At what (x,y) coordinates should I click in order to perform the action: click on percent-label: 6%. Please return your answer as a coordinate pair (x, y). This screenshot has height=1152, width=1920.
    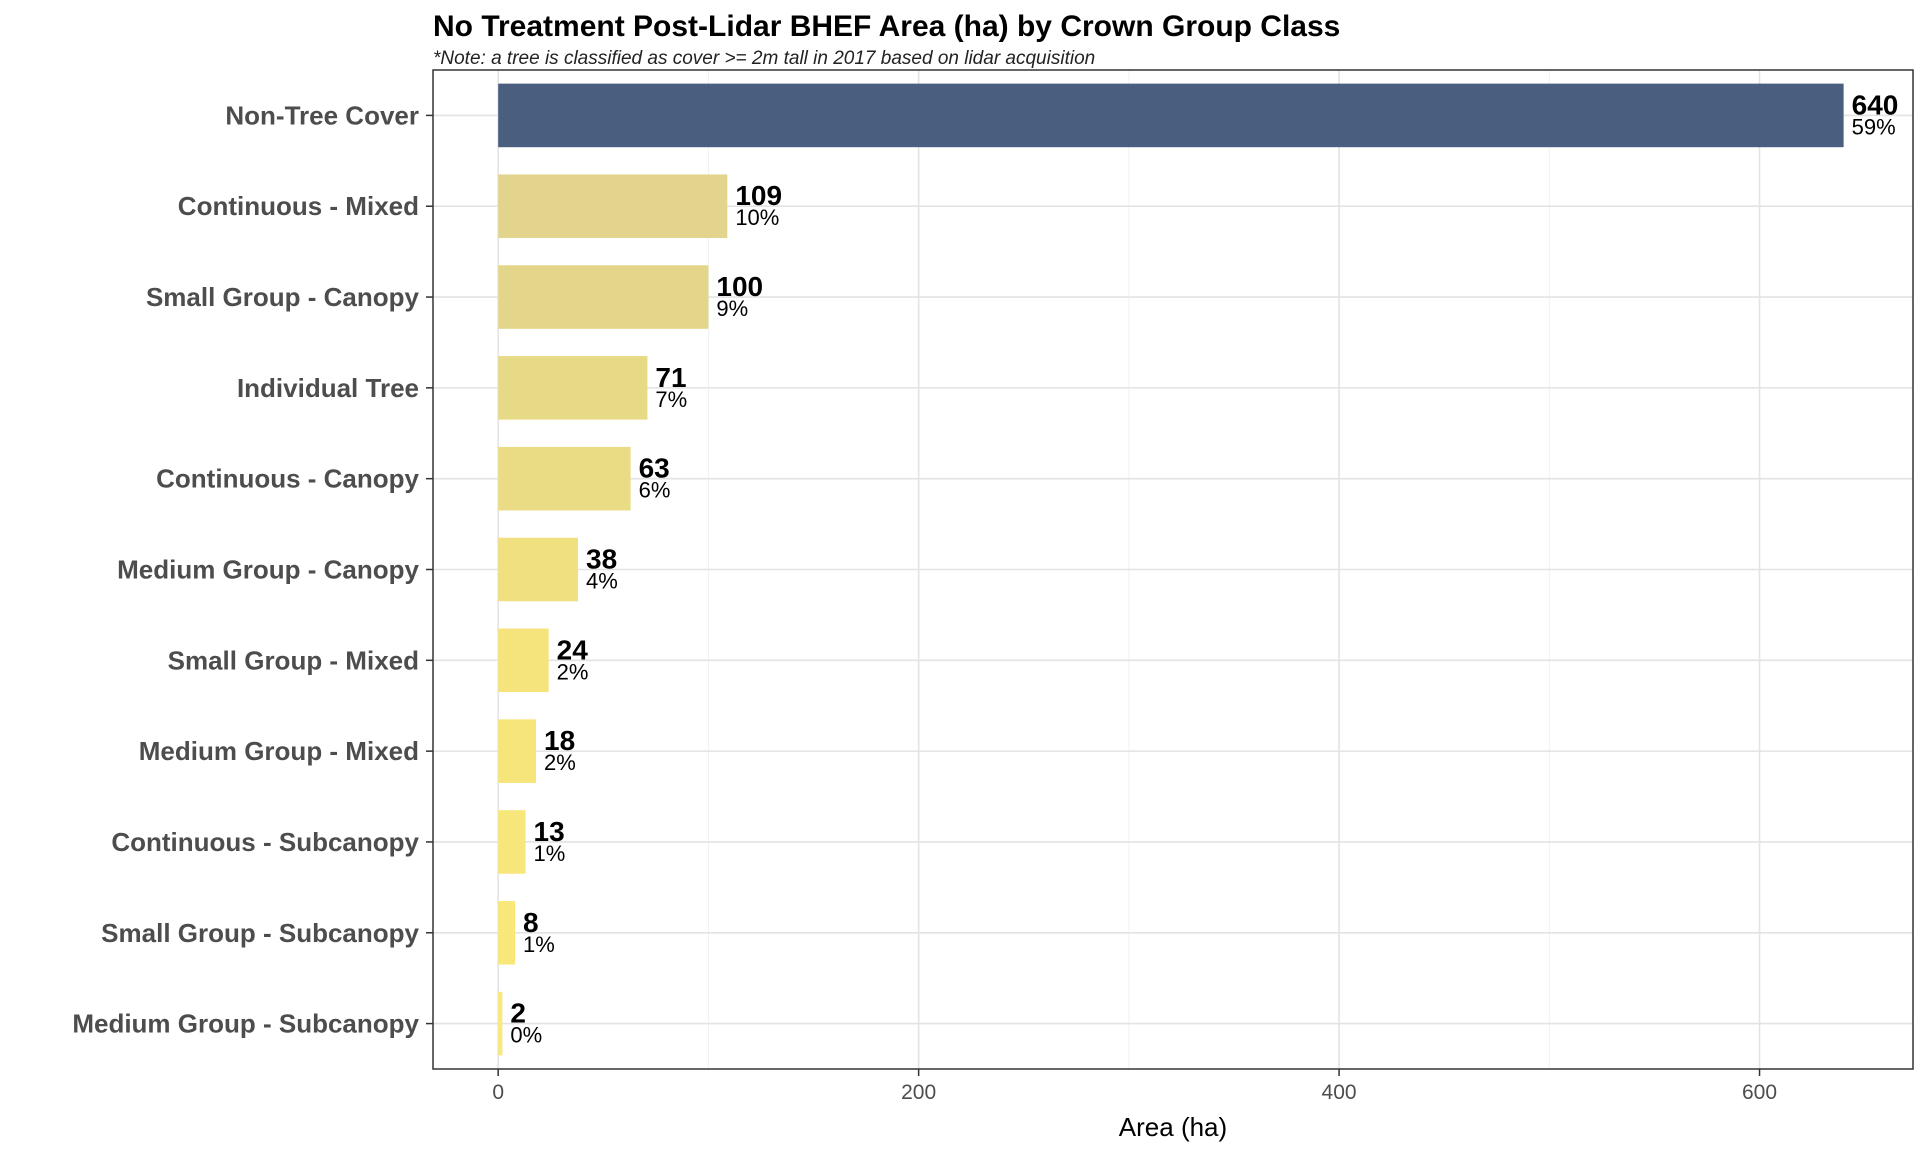
    Looking at the image, I should click on (655, 490).